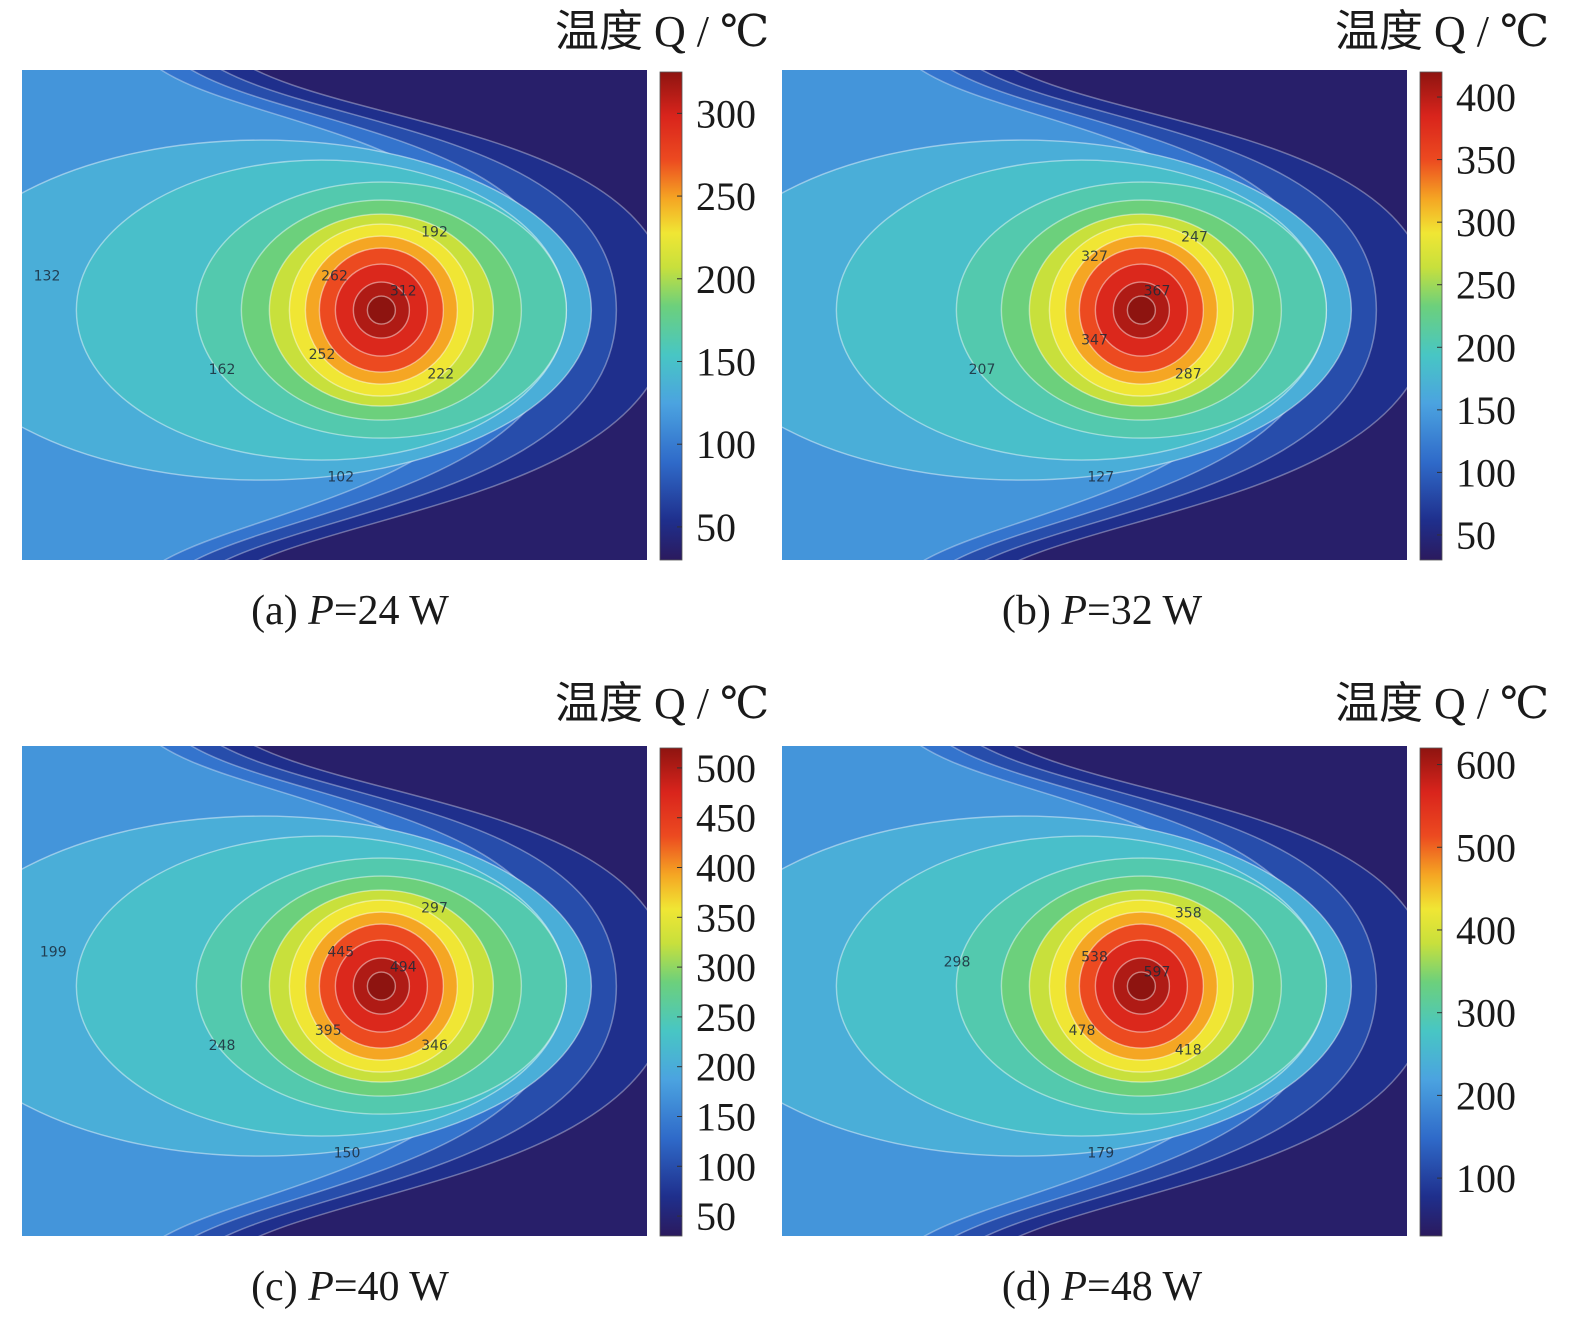  I want to click on contour-label: 347, so click(1094, 340).